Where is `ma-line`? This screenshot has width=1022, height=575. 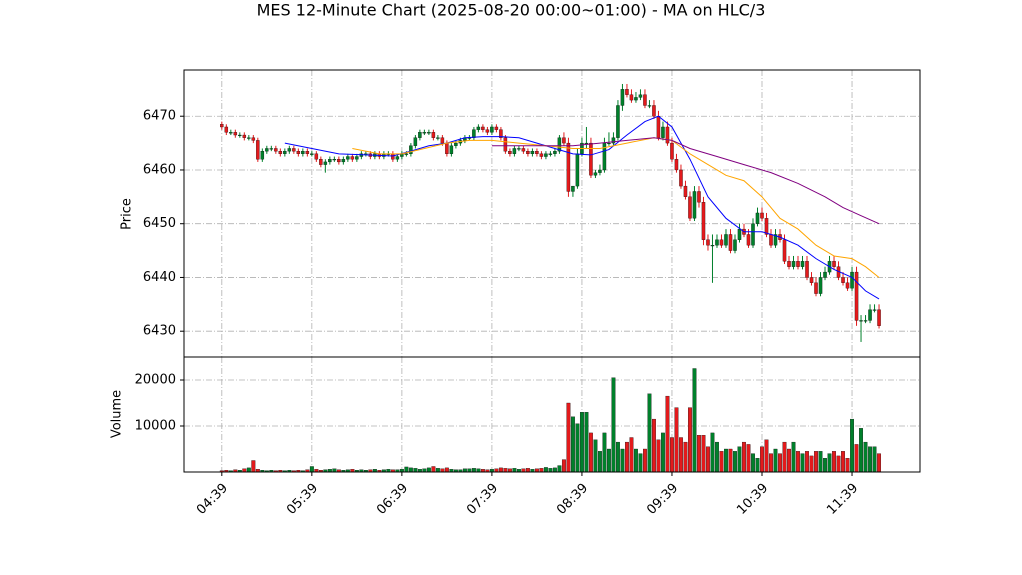 ma-line is located at coordinates (685, 181).